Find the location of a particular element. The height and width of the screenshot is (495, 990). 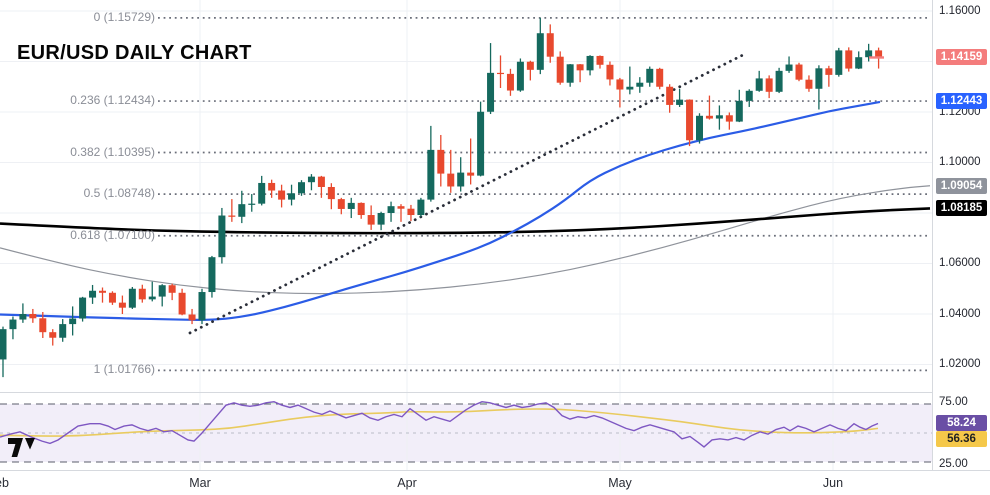

time-axis: eb Mar Apr May Jun is located at coordinates (495, 482).